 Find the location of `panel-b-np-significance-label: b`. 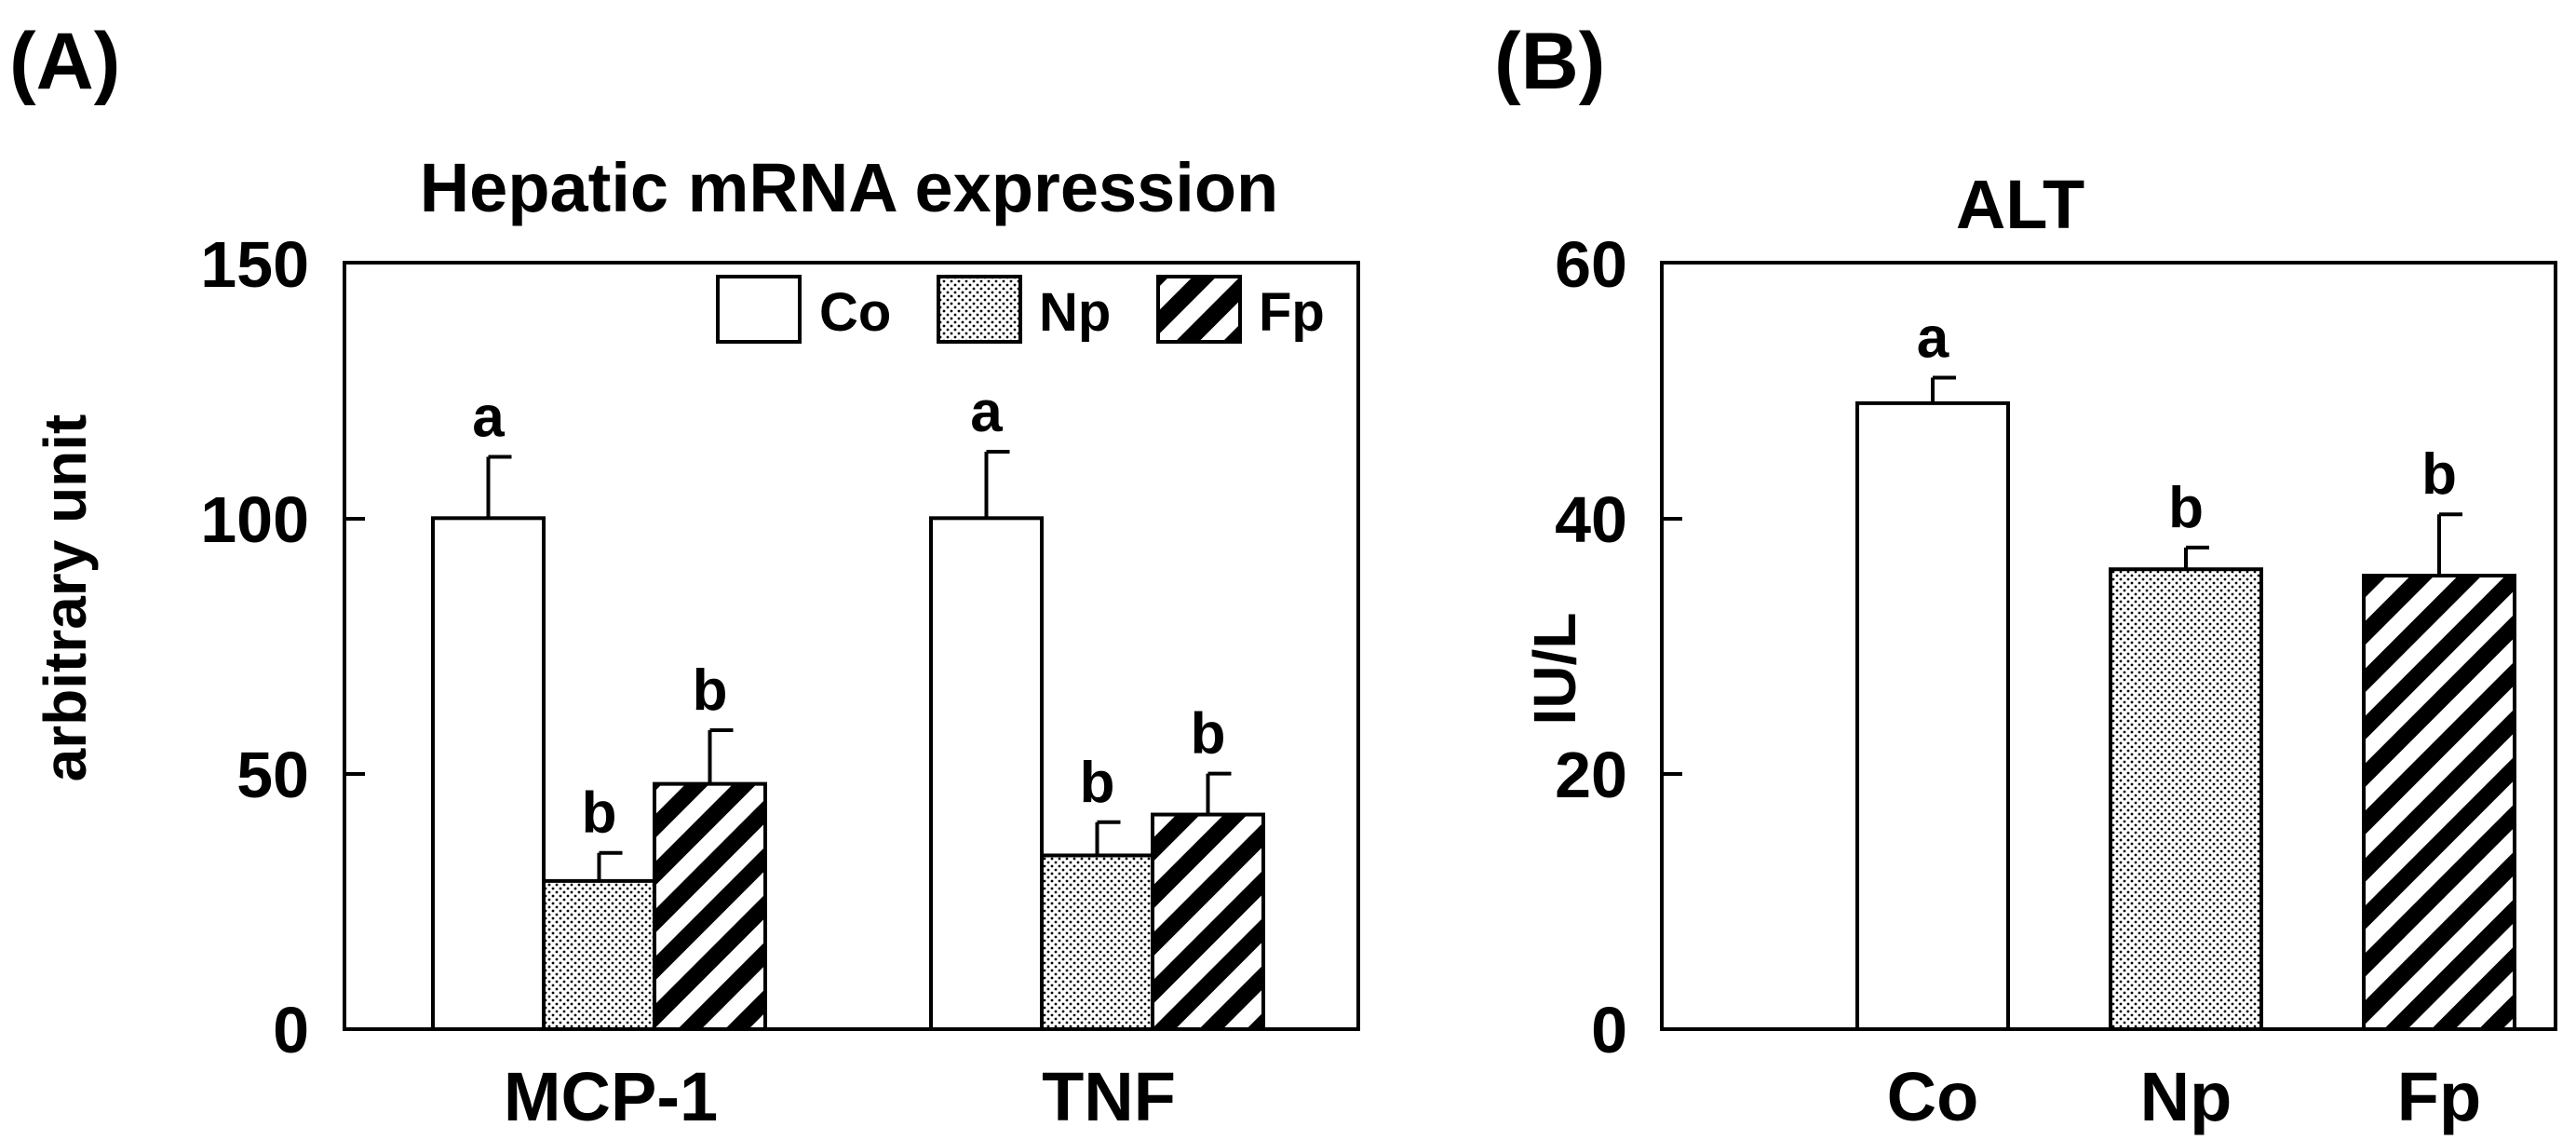

panel-b-np-significance-label: b is located at coordinates (2186, 508).